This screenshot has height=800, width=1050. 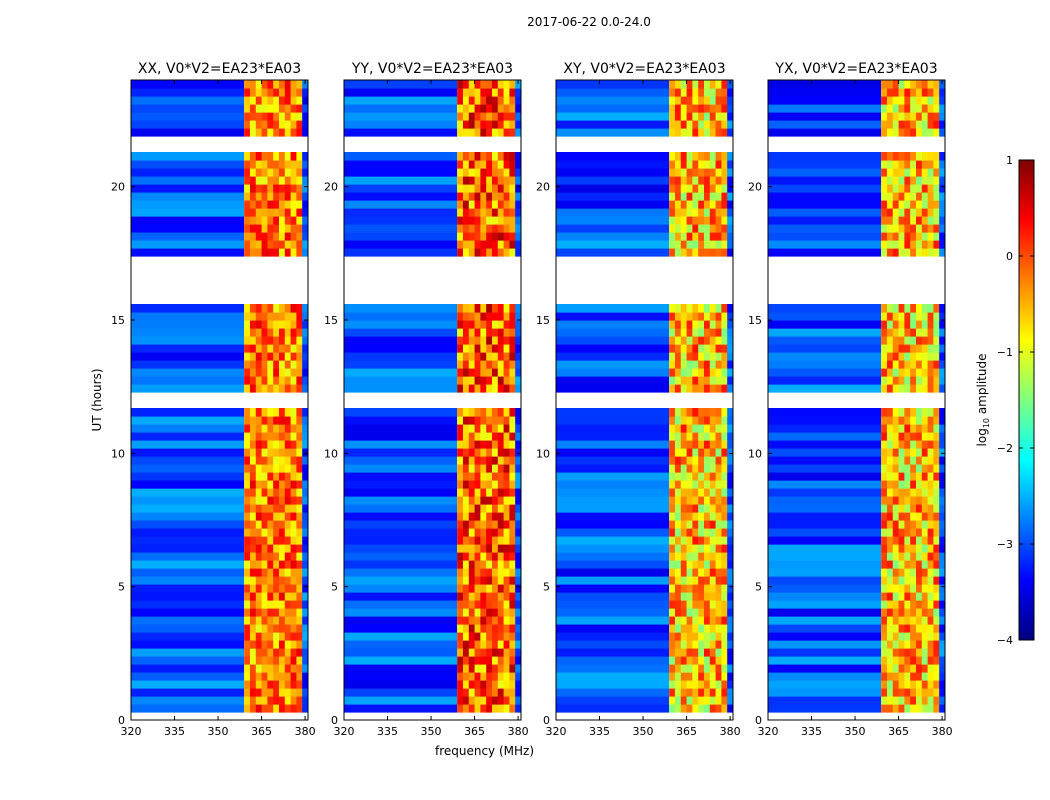 I want to click on panel-title: YX, V0*V2=EA23*EA03, so click(x=855, y=69).